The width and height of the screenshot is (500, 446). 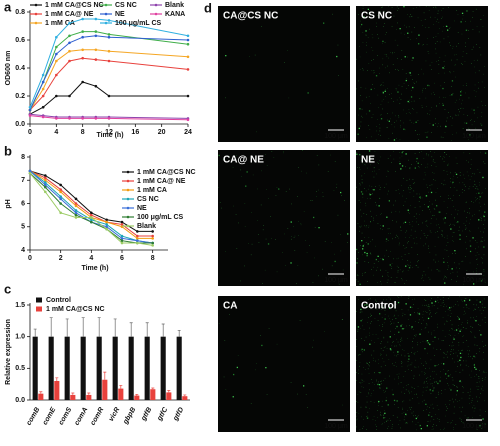 I want to click on tile-label: Control, so click(x=379, y=306).